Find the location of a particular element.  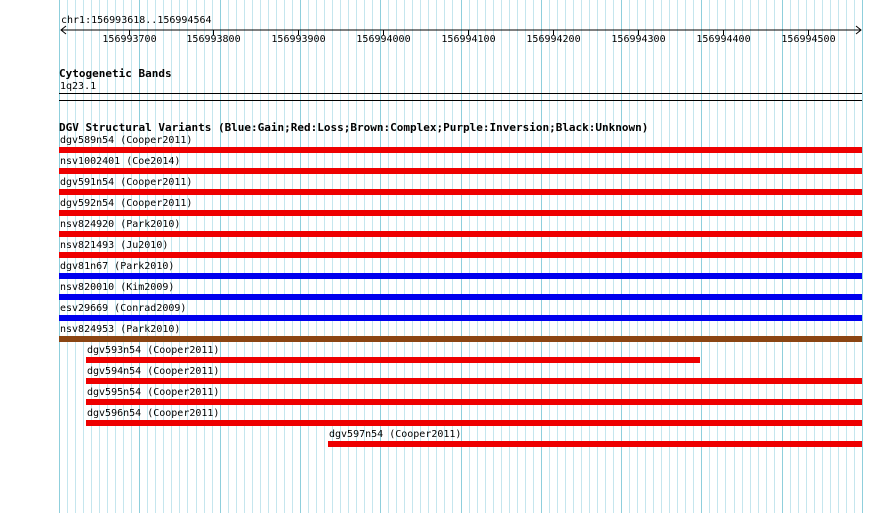

dgv-feature-label: dgv81n67 (Park2010) is located at coordinates (117, 266).